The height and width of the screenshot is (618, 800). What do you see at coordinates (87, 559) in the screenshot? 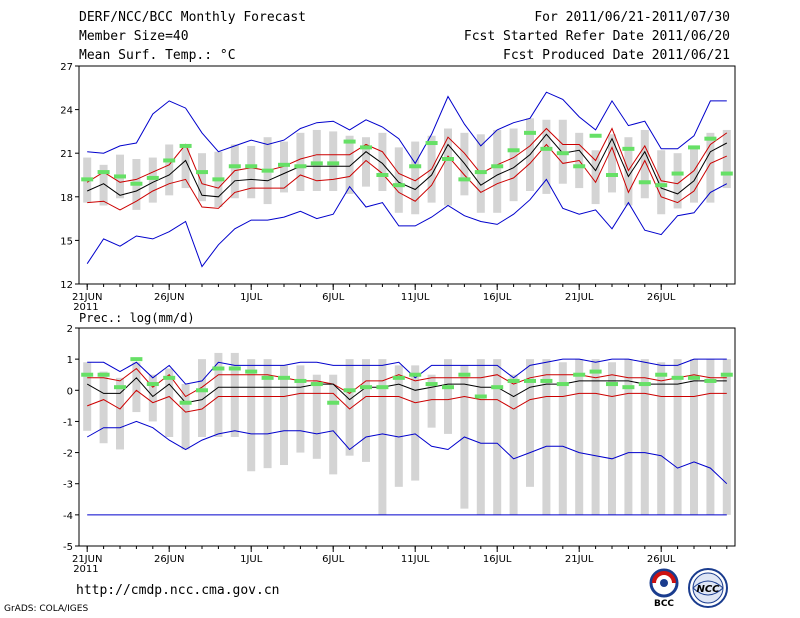
I see `prec-x-tick-label: 21JUN` at bounding box center [87, 559].